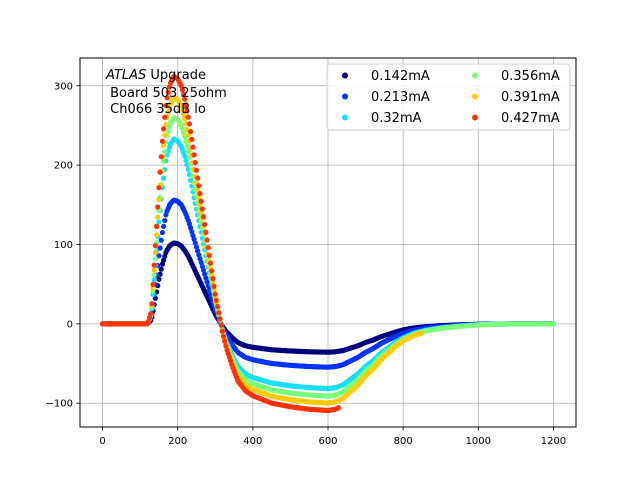  I want to click on y-tick-label: 200, so click(63, 166).